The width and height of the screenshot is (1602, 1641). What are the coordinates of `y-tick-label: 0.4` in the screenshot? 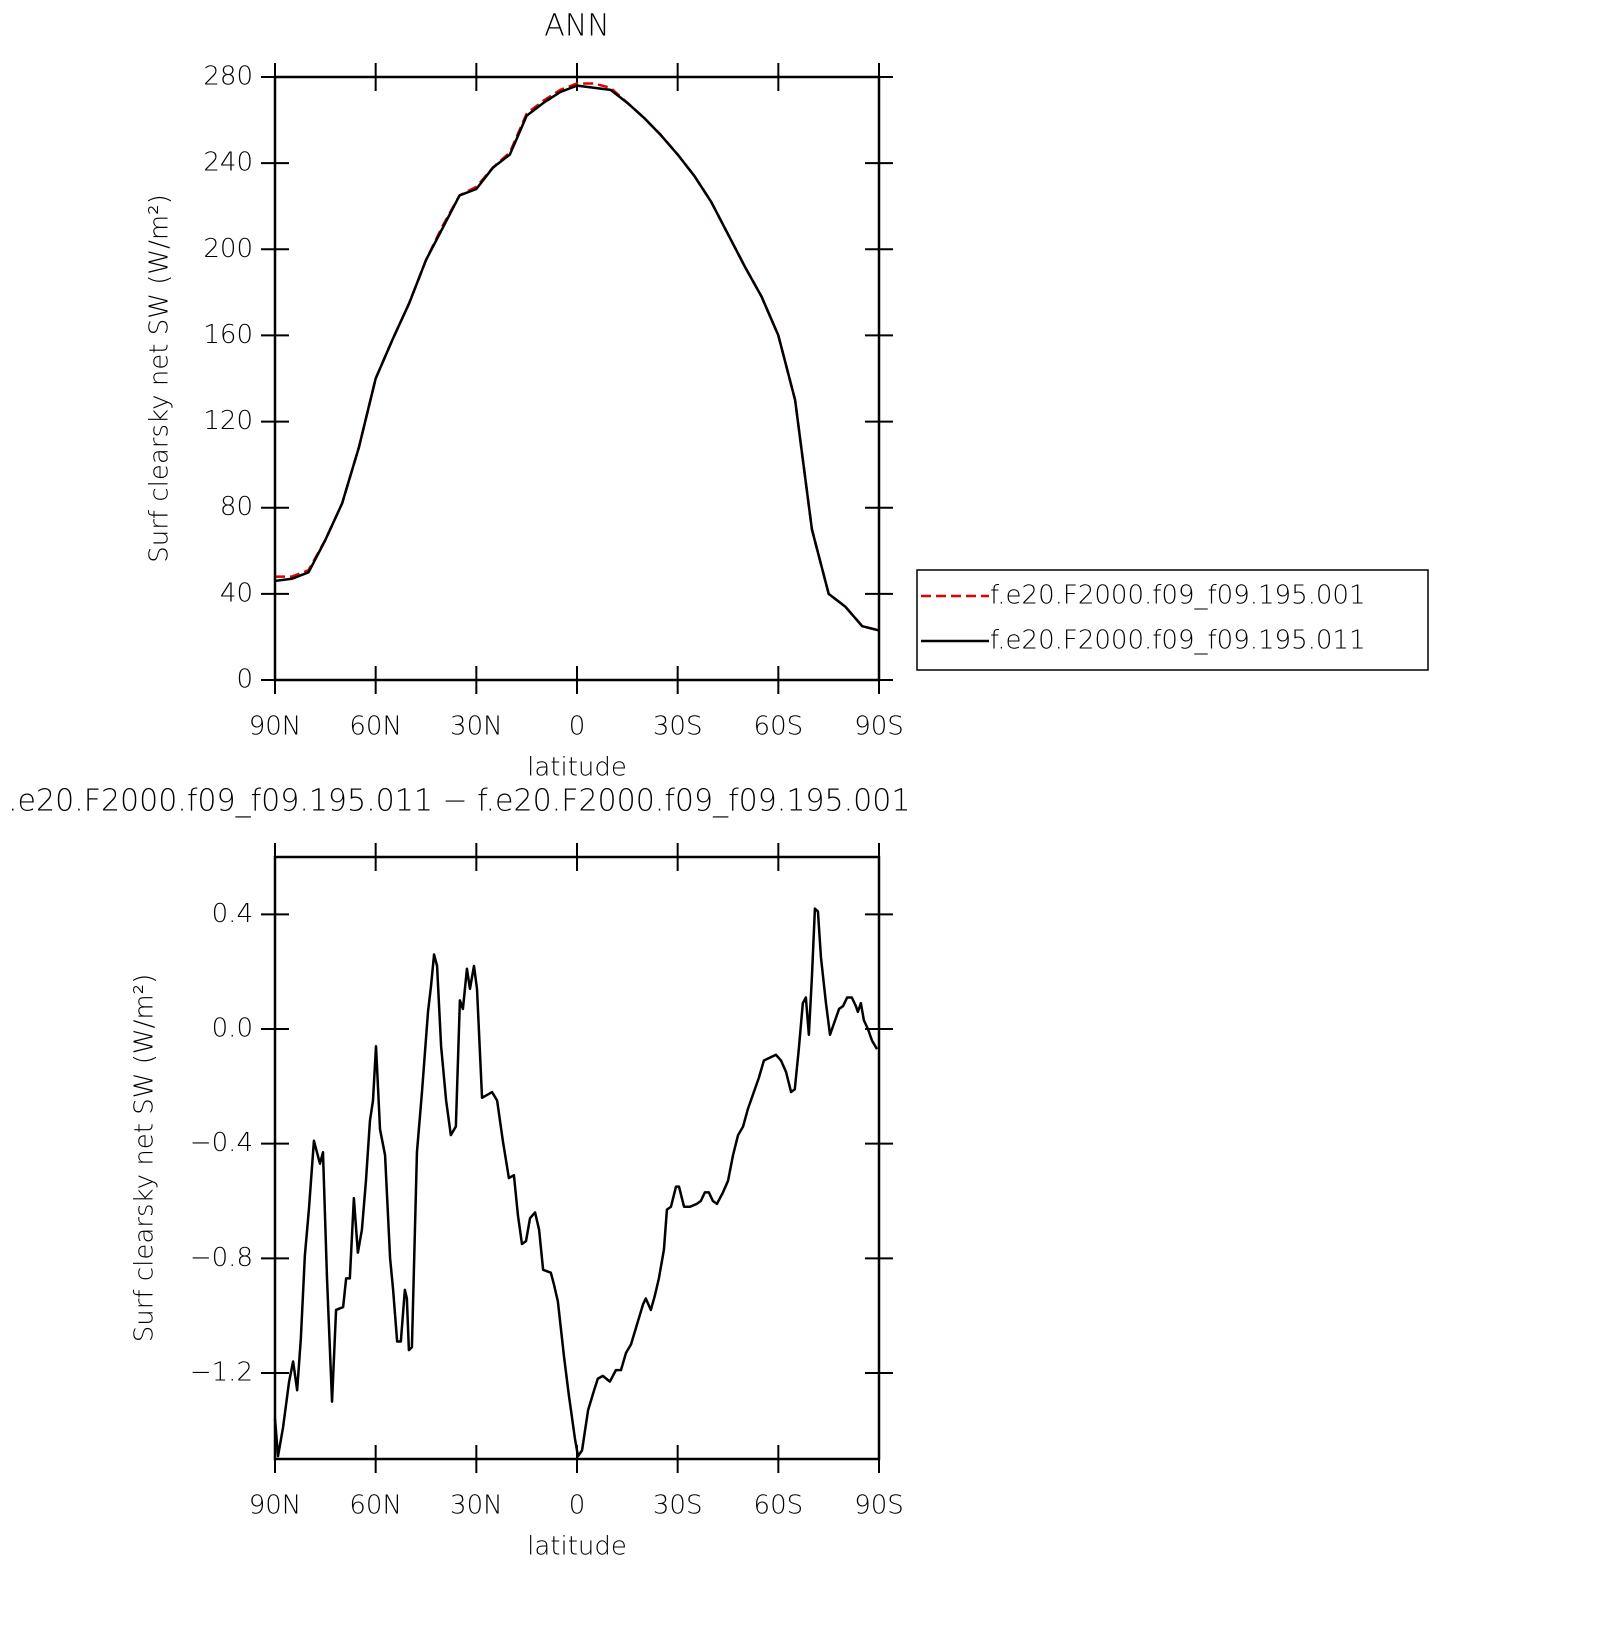 It's located at (232, 914).